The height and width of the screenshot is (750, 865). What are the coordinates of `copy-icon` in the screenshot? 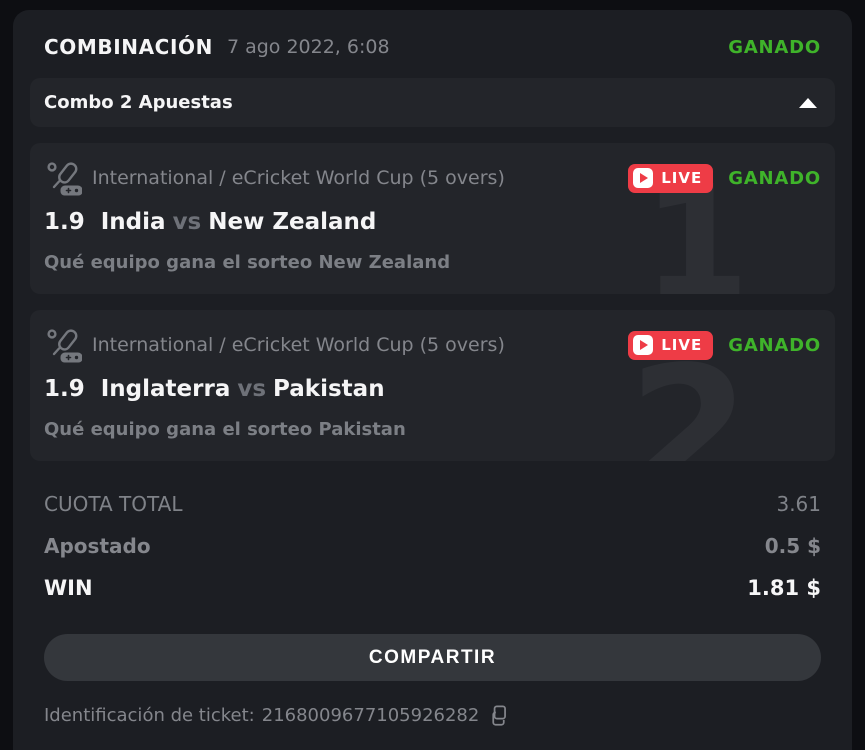 It's located at (498, 715).